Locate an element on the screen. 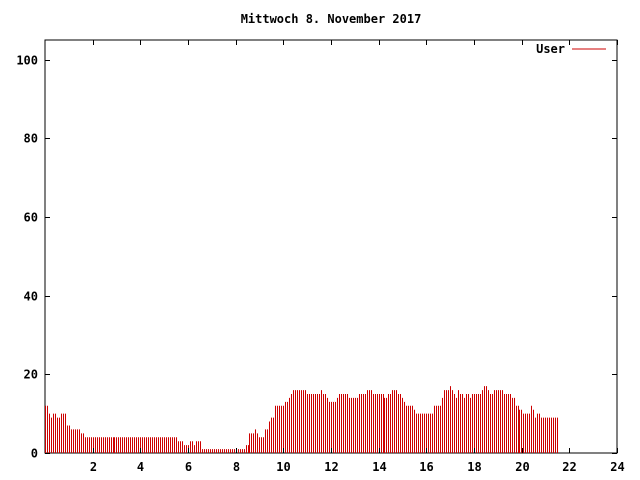  bars is located at coordinates (301, 419).